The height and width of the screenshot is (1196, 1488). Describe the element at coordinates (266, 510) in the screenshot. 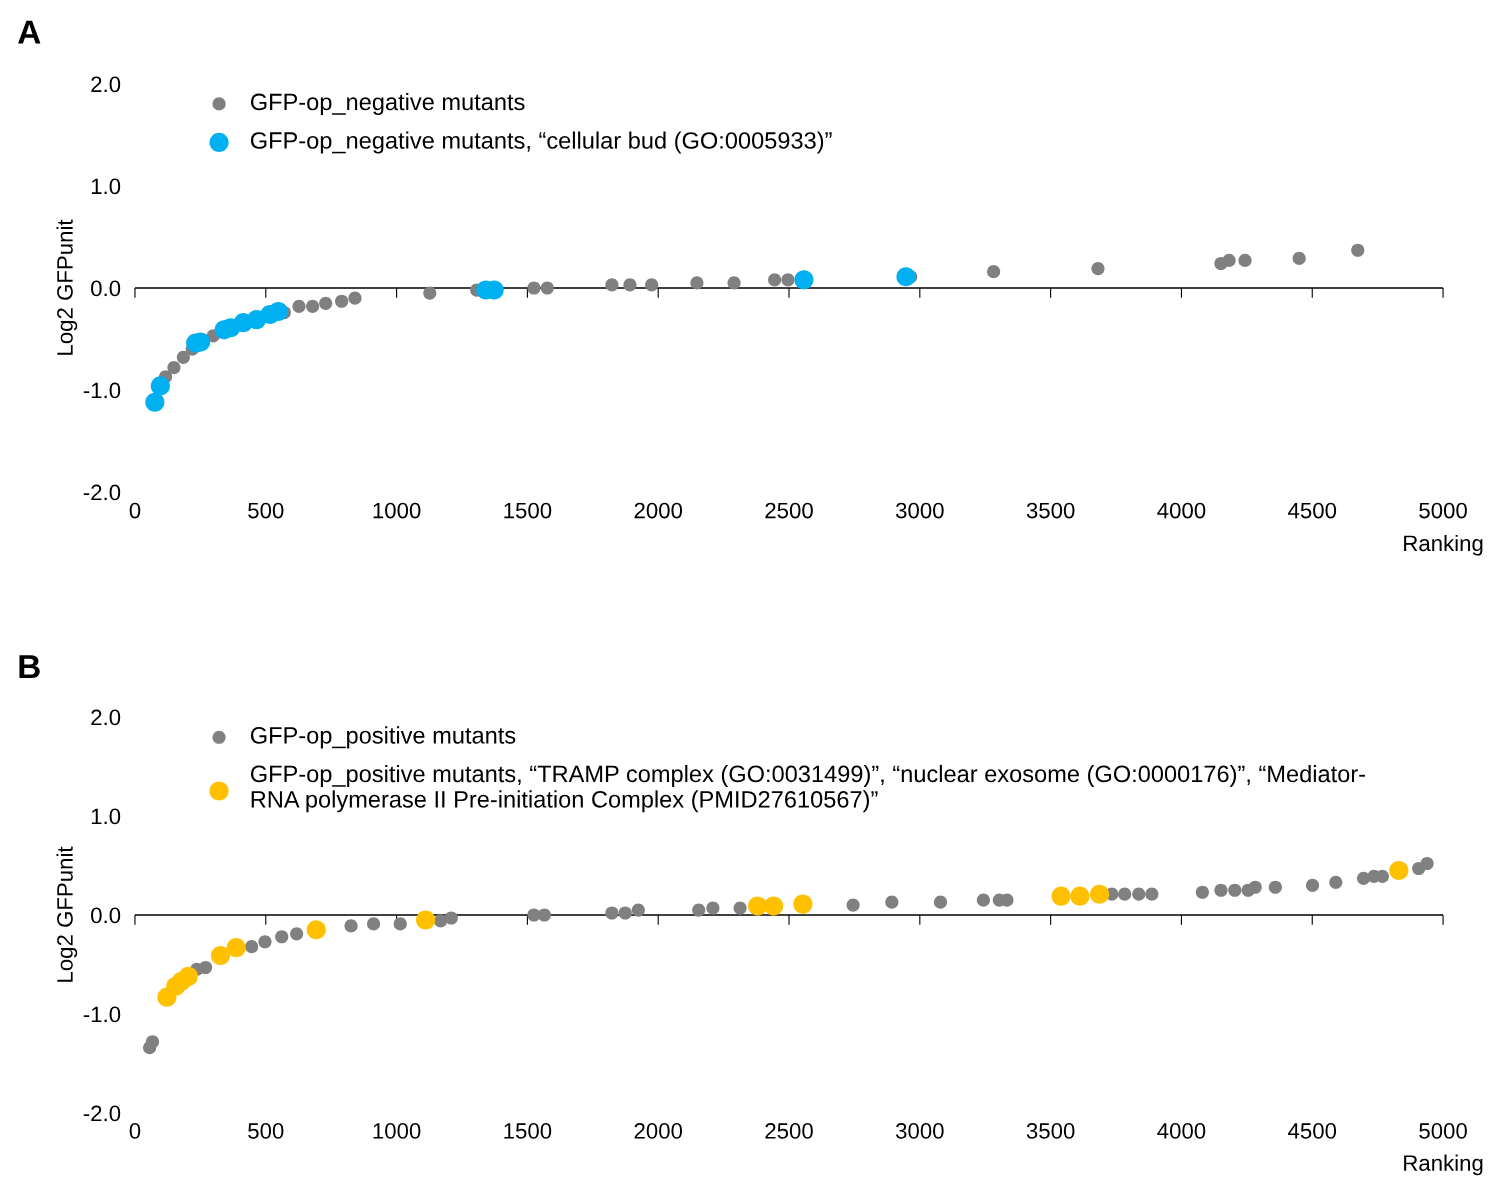

I see `x-tick-label: 500` at that location.